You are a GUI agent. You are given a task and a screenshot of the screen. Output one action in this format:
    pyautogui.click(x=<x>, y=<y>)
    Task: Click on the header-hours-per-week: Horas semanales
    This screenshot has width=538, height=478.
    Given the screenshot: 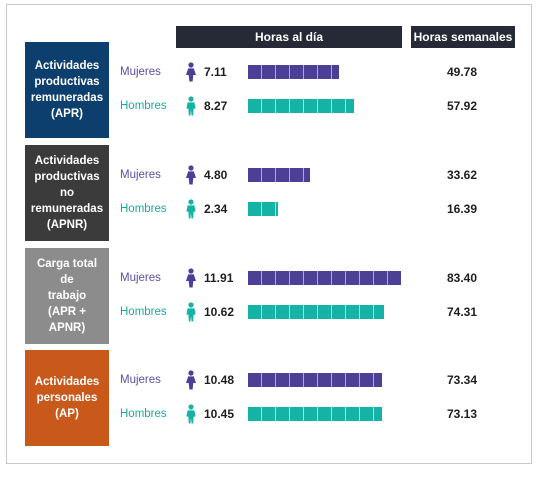 What is the action you would take?
    pyautogui.click(x=463, y=37)
    